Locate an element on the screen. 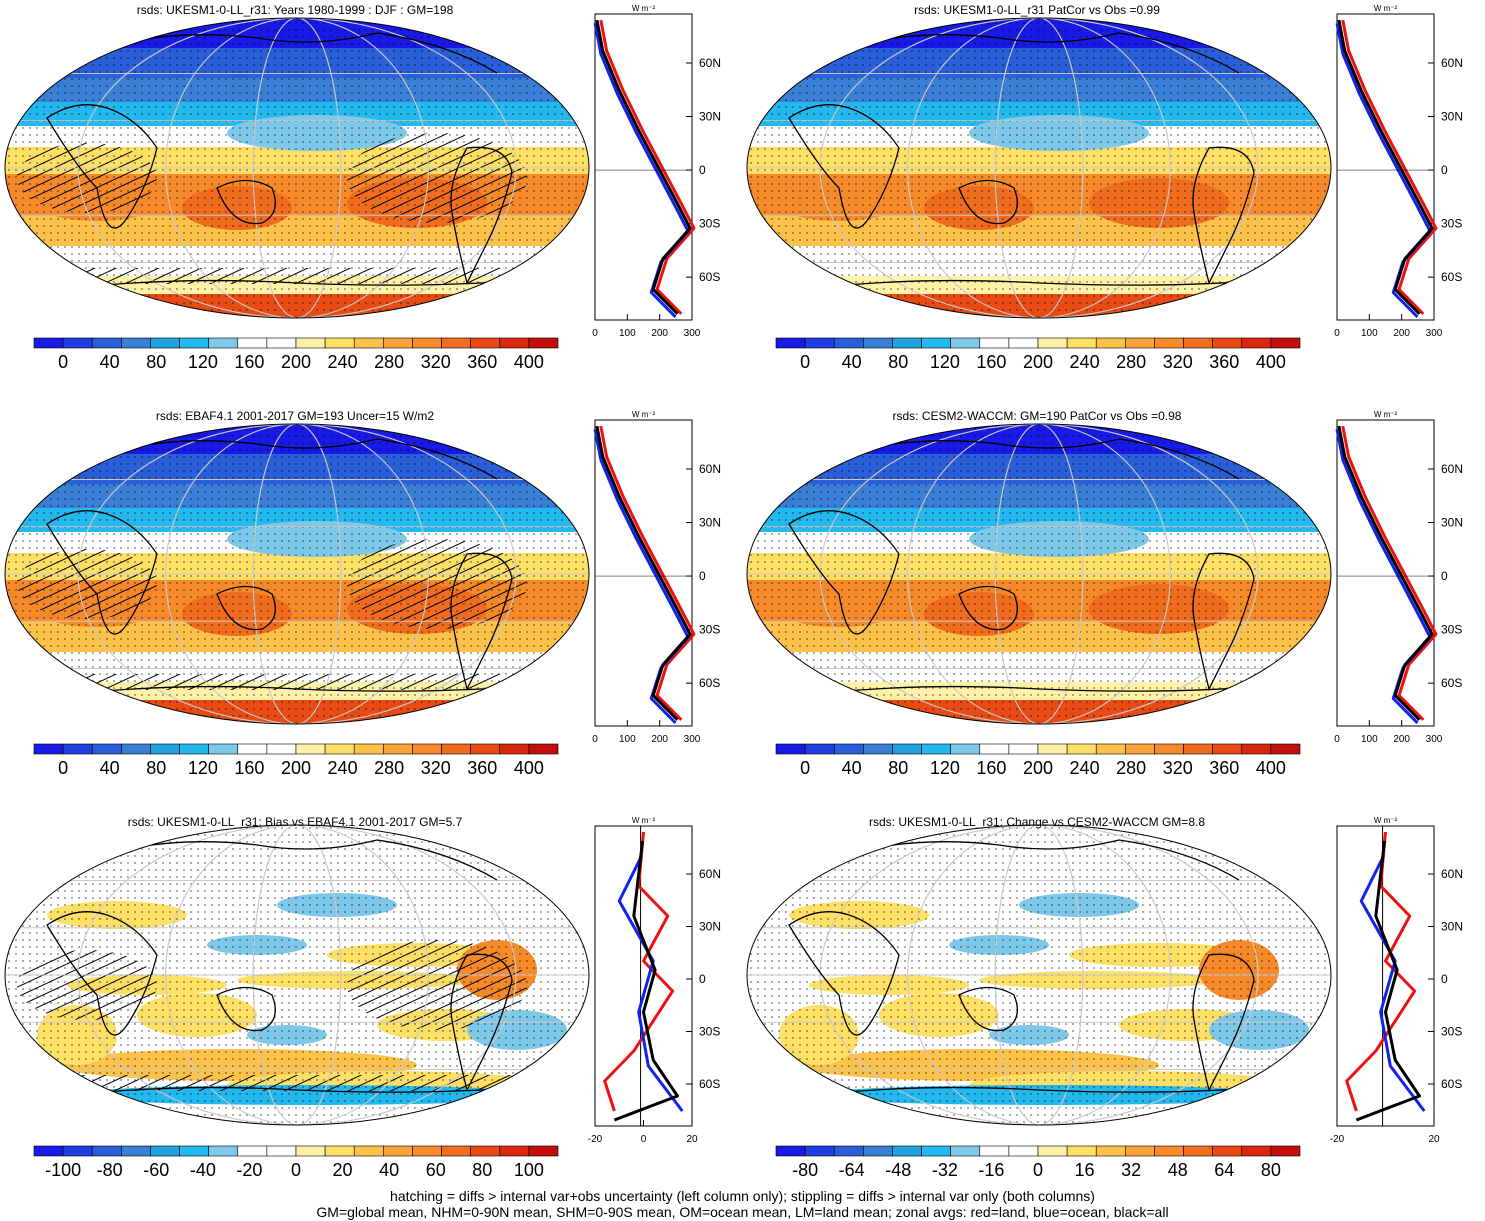  colorbar-tick-label: 120 is located at coordinates (203, 362).